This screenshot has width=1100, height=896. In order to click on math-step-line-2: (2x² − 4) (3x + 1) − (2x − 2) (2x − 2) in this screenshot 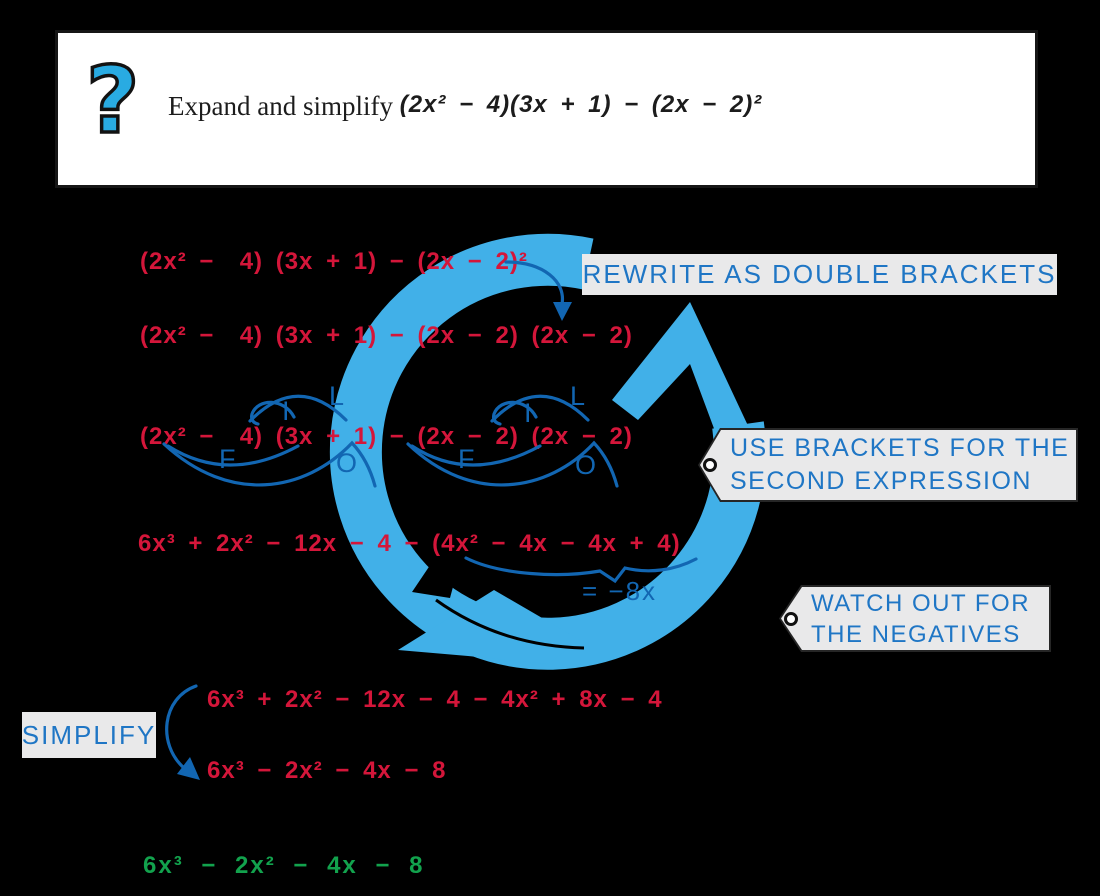, I will do `click(386, 335)`.